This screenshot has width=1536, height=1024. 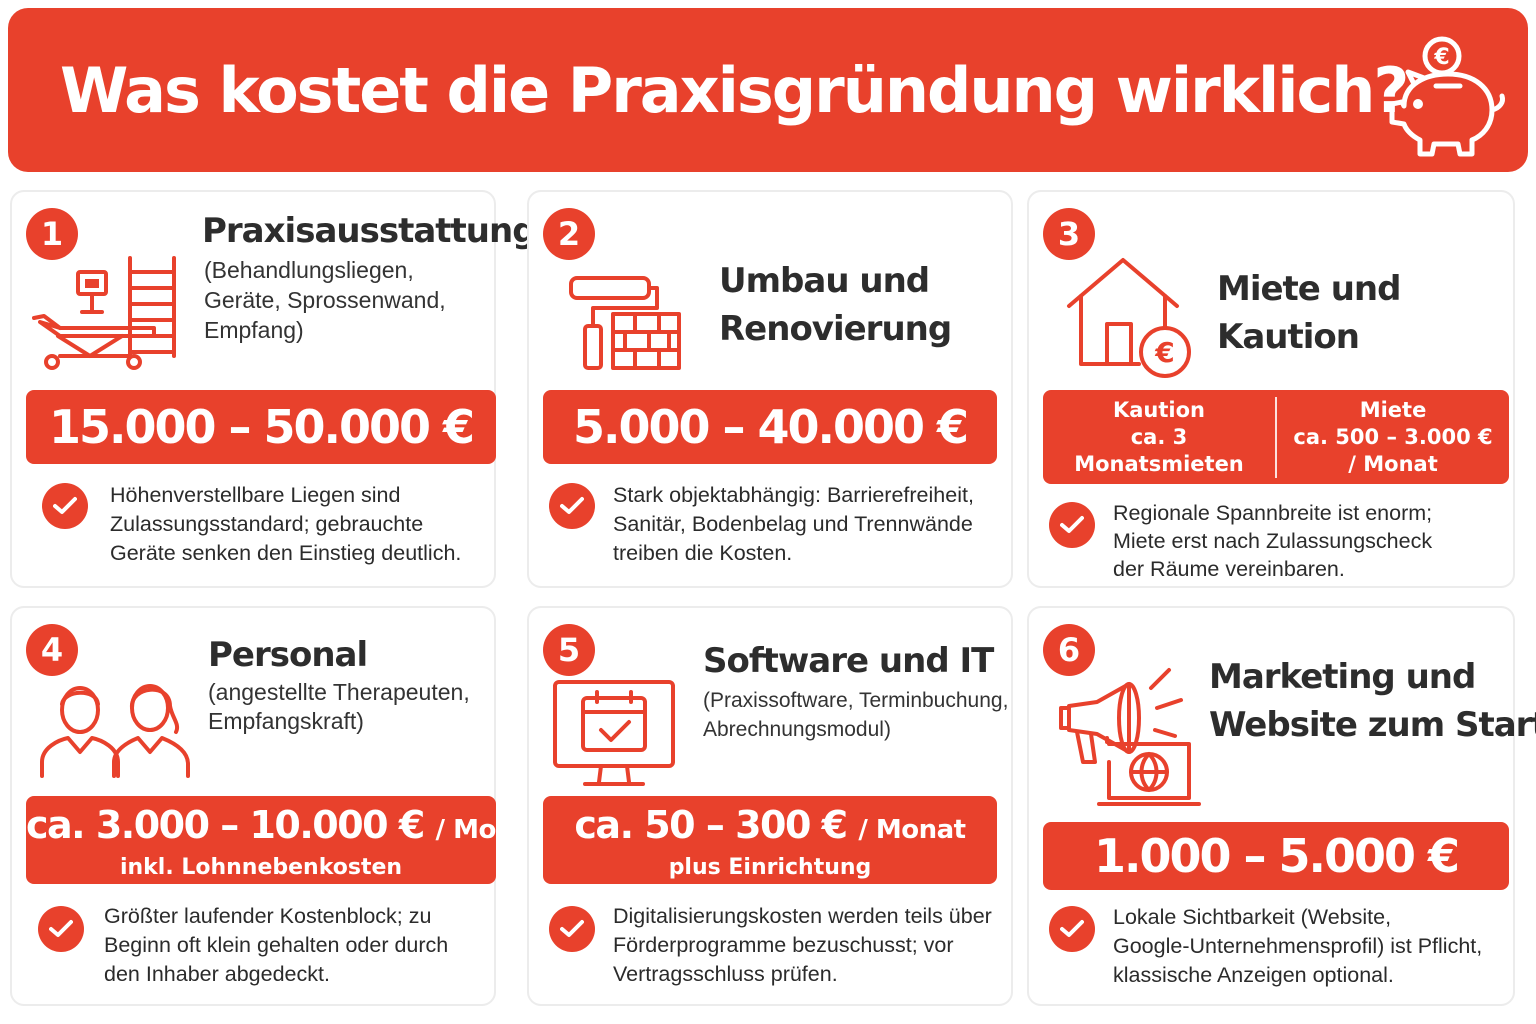 I want to click on card-title: Software und IT, so click(x=848, y=661).